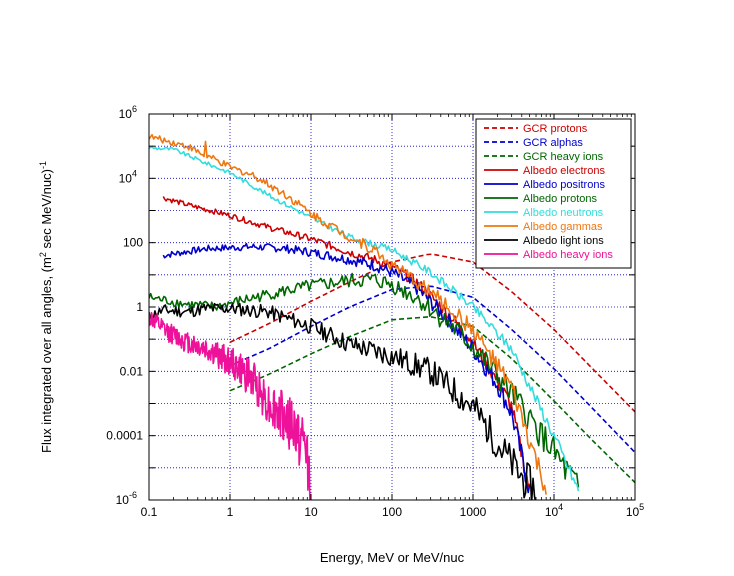 This screenshot has width=734, height=576. What do you see at coordinates (149, 512) in the screenshot?
I see `x-tick-label: 0.1` at bounding box center [149, 512].